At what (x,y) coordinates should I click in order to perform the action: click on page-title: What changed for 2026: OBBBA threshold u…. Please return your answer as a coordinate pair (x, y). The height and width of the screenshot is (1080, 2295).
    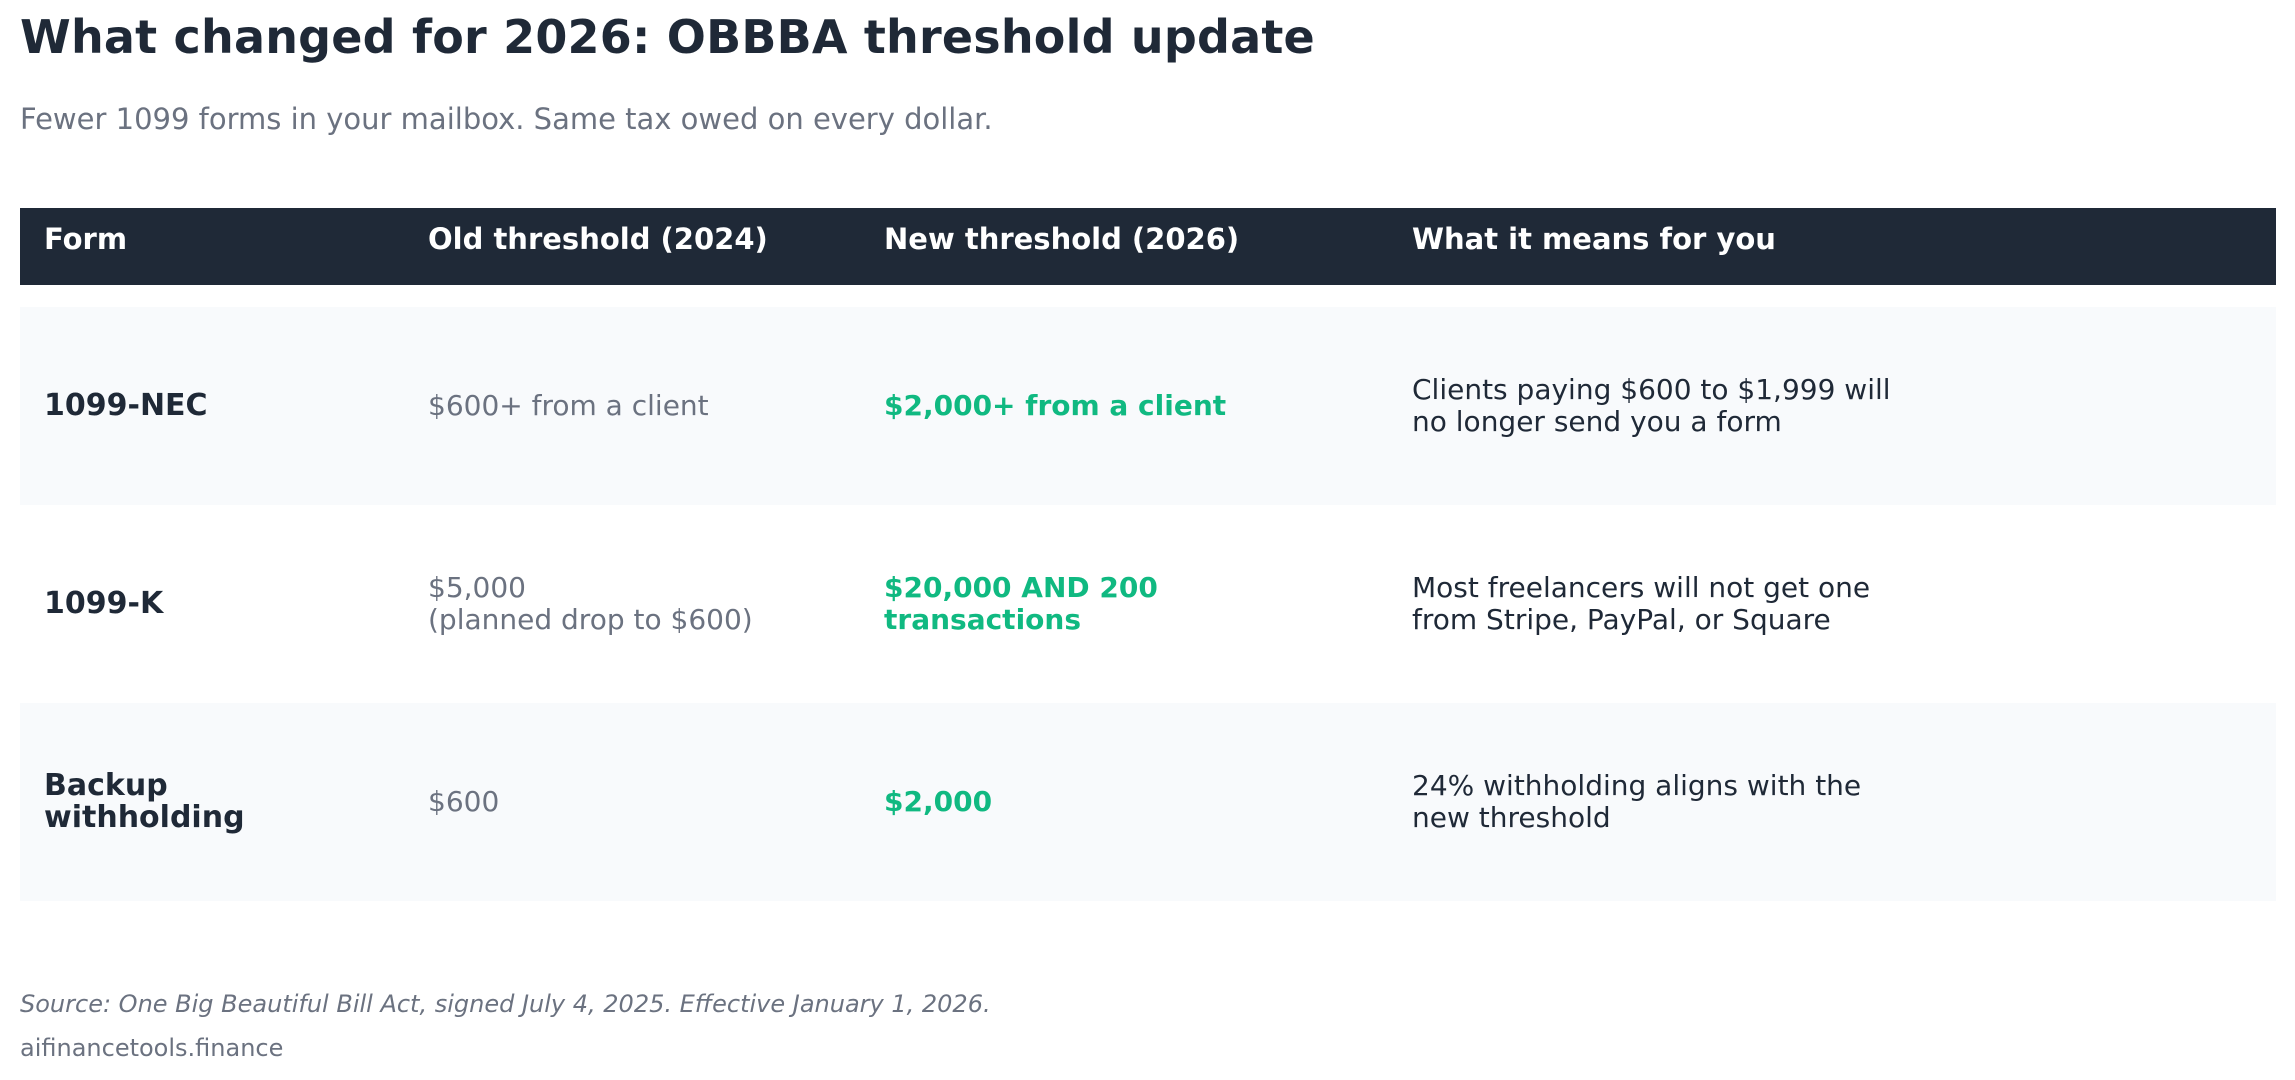
    Looking at the image, I should click on (667, 37).